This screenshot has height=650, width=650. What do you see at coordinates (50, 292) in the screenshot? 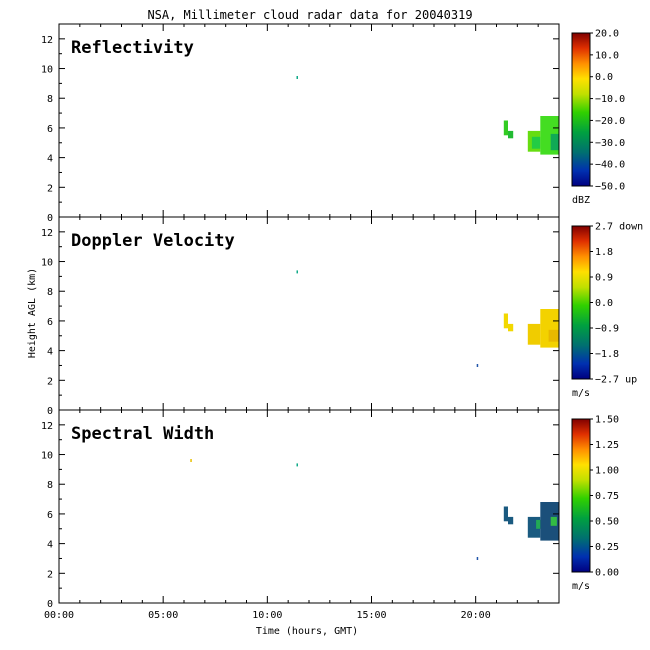
I see `panel-2-ytick-label-4: 8` at bounding box center [50, 292].